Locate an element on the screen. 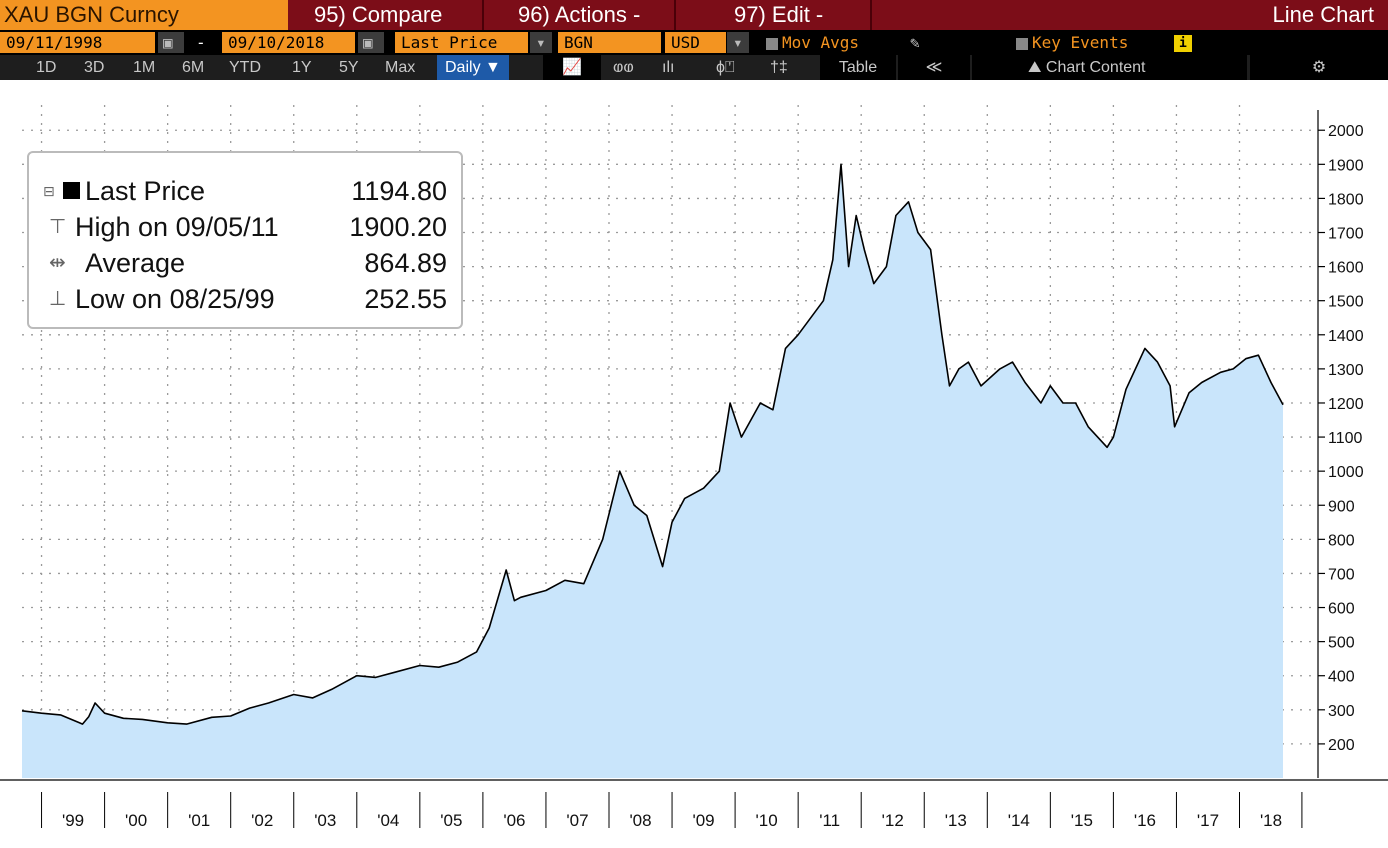  ohlc-icon: ⱷⱷ is located at coordinates (623, 67).